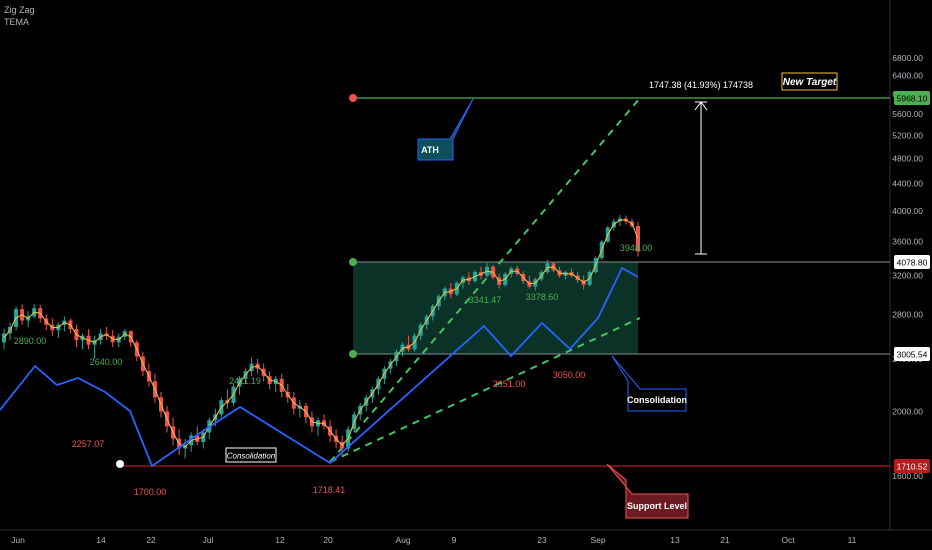  I want to click on consolidation-small-label: Consolidation, so click(251, 456).